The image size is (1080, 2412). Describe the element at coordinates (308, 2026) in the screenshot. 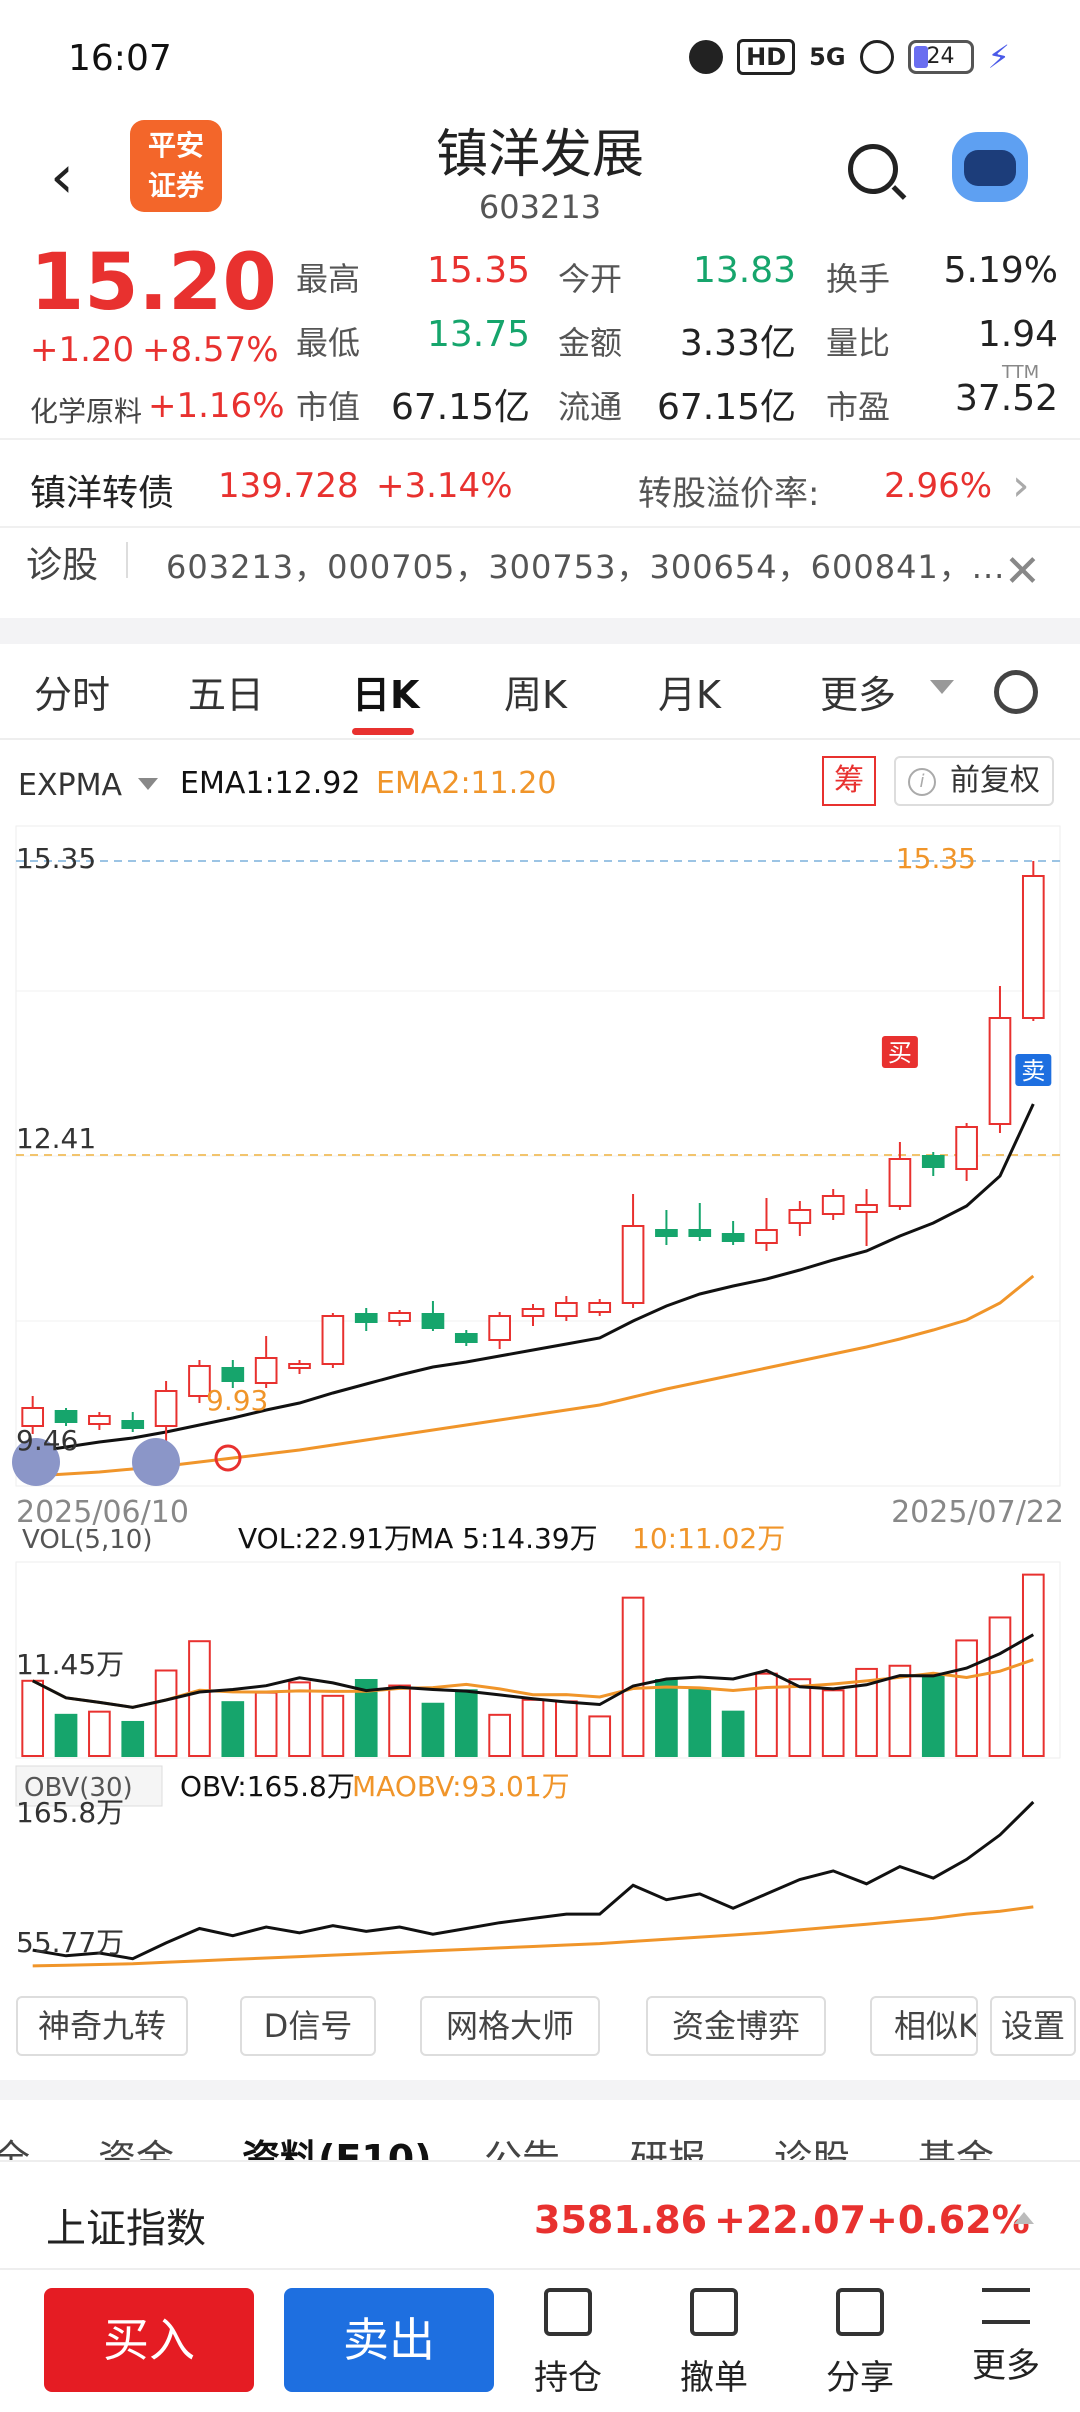

I see `tool-d-signal: D信号` at that location.